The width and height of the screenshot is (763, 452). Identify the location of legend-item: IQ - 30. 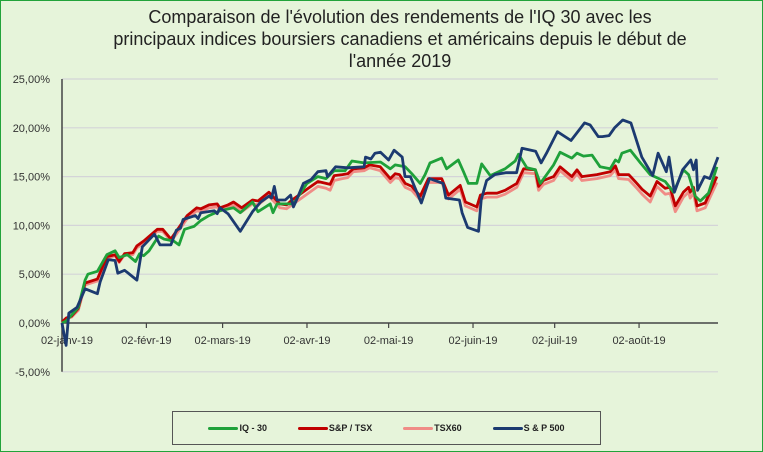
(237, 428).